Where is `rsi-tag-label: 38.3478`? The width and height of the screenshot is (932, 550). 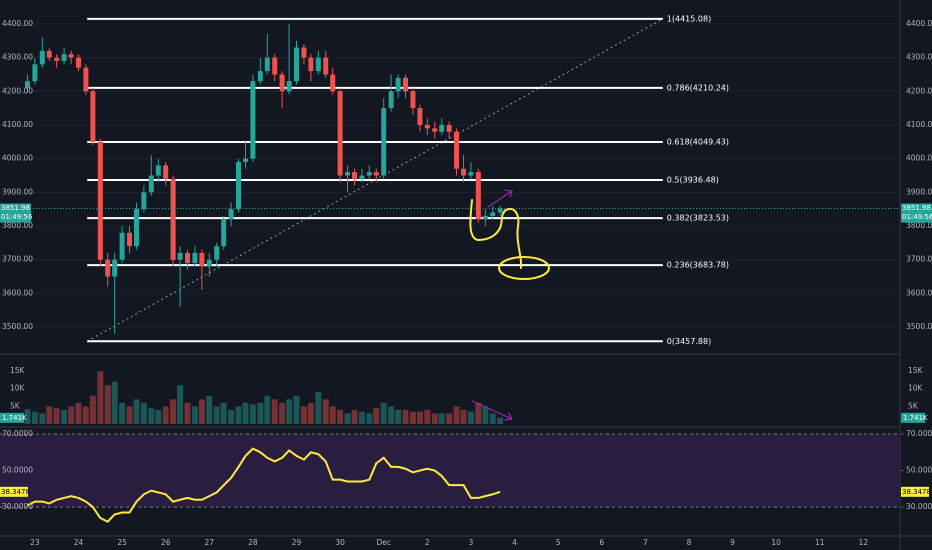
rsi-tag-label: 38.3478 is located at coordinates (15, 492).